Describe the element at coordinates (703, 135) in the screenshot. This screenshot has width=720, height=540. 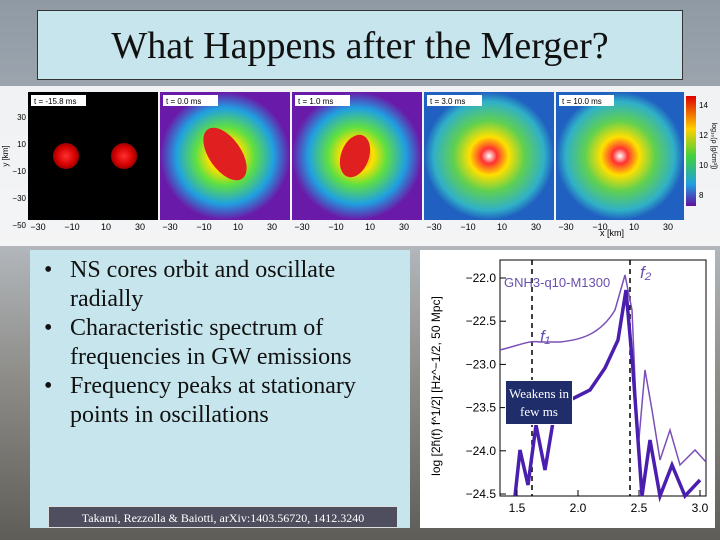
I see `colorbar-tick: 12` at that location.